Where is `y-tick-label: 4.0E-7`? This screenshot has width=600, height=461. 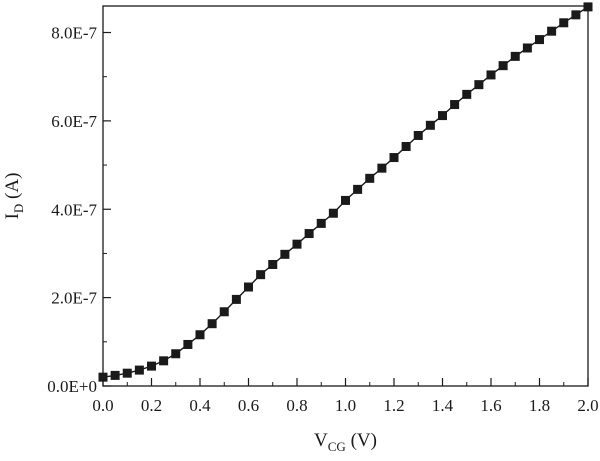
y-tick-label: 4.0E-7 is located at coordinates (74, 209).